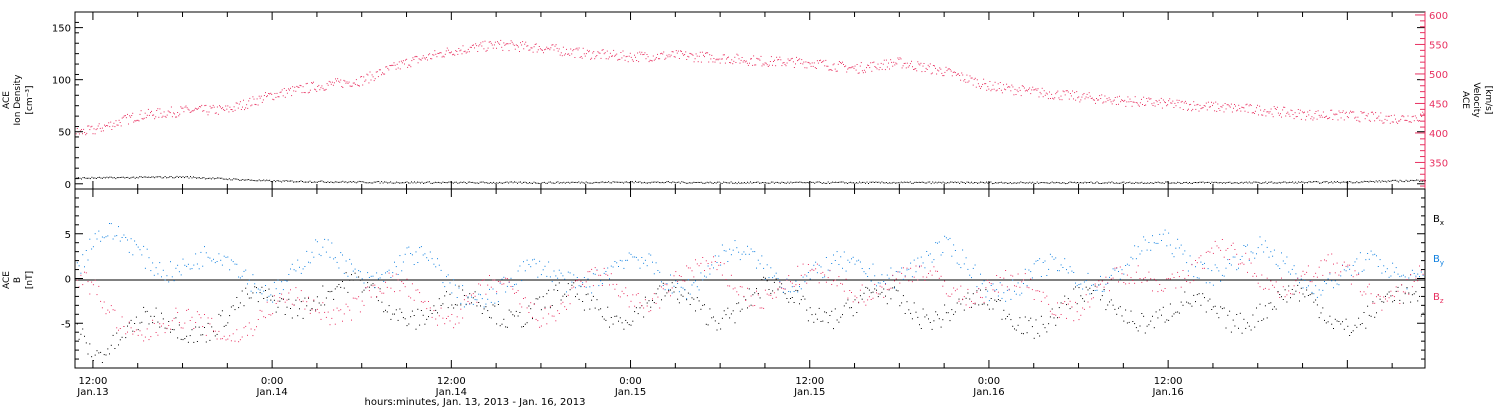 This screenshot has height=410, width=1500. Describe the element at coordinates (1438, 260) in the screenshot. I see `legend-by: By` at that location.